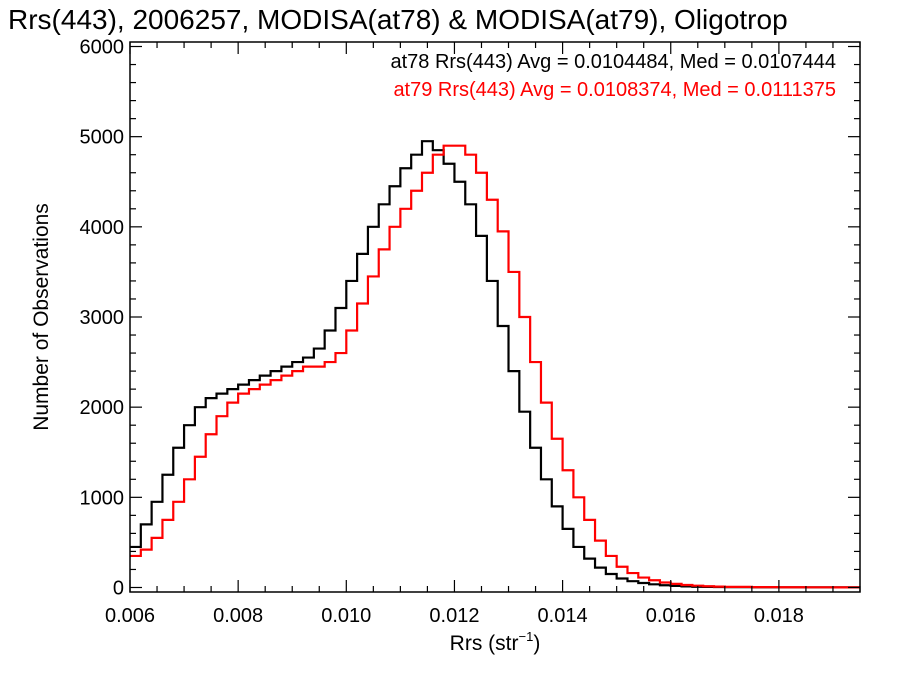 This screenshot has width=900, height=675. I want to click on x-axis-label-main: Rrs (str, so click(484, 643).